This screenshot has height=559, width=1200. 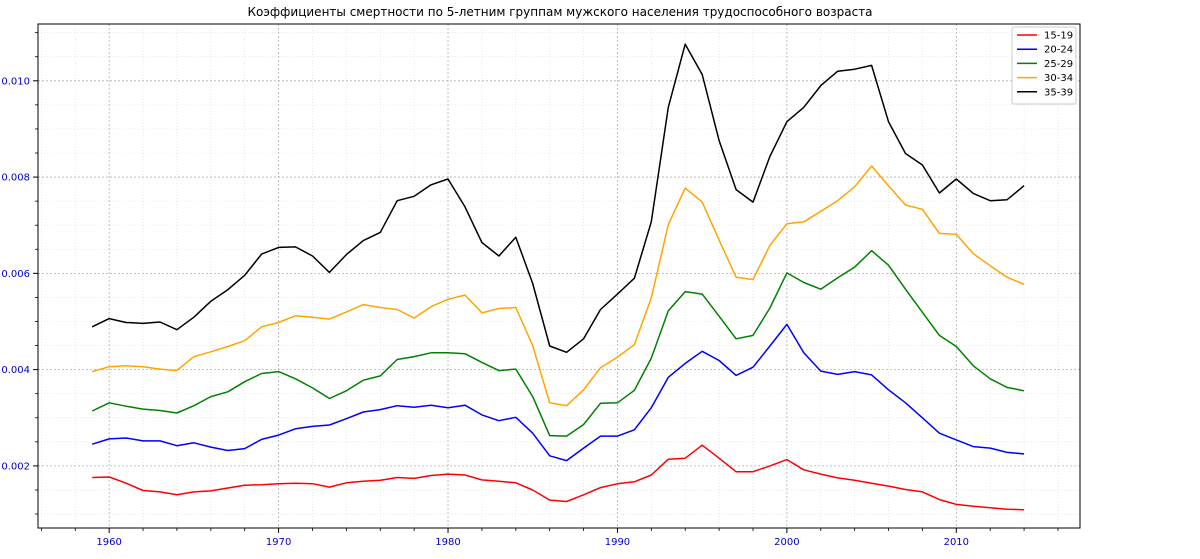 What do you see at coordinates (1058, 92) in the screenshot?
I see `legend-label: 35-39` at bounding box center [1058, 92].